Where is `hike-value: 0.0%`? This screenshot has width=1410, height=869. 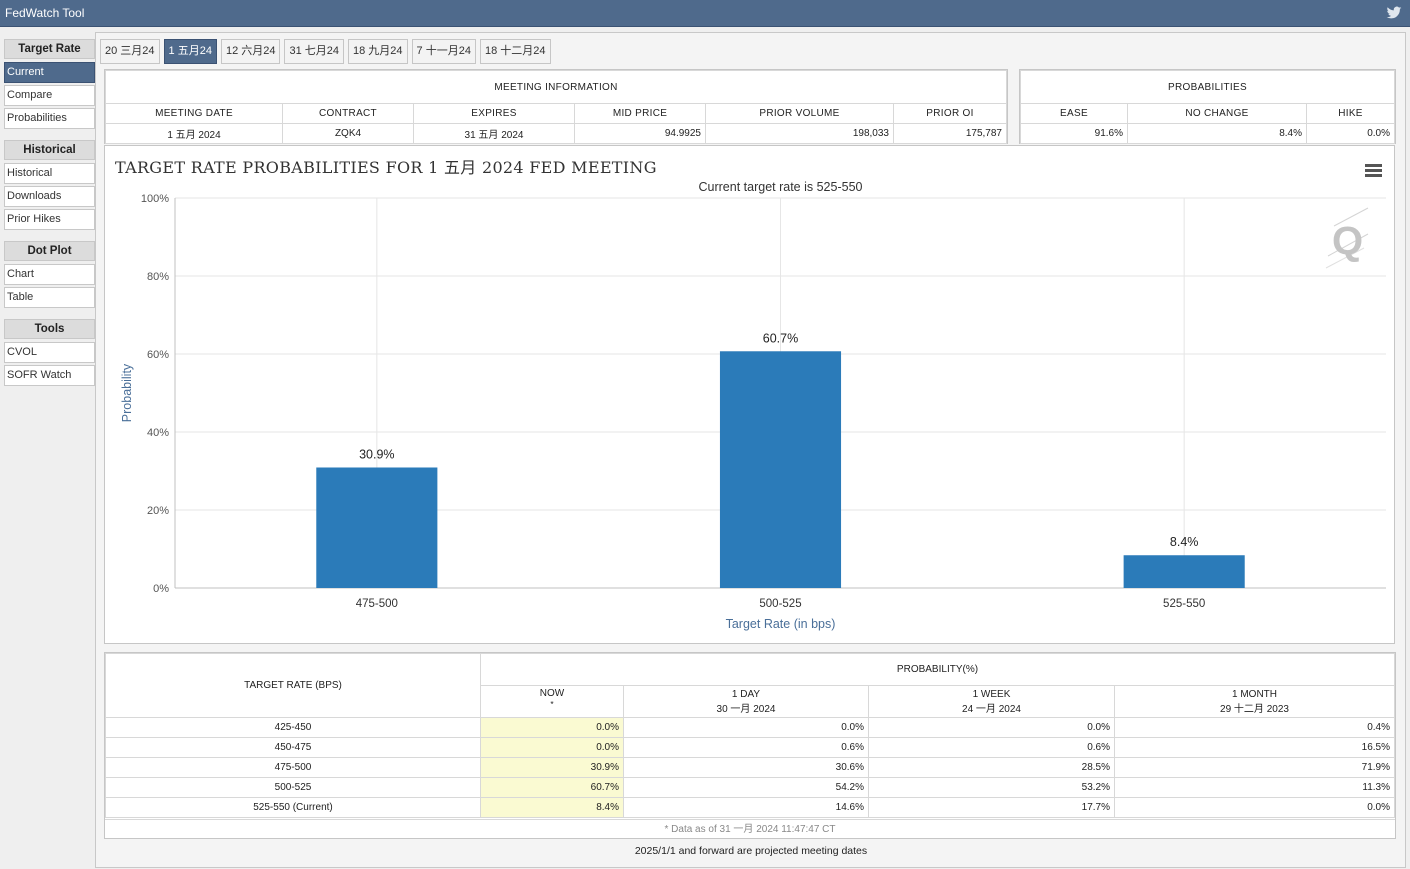 hike-value: 0.0% is located at coordinates (1350, 133).